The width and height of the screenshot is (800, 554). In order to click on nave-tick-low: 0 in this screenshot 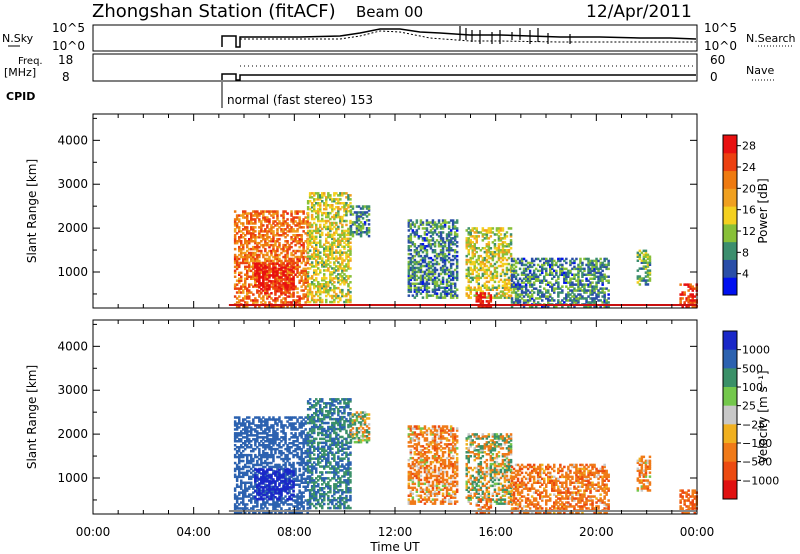, I will do `click(714, 77)`.